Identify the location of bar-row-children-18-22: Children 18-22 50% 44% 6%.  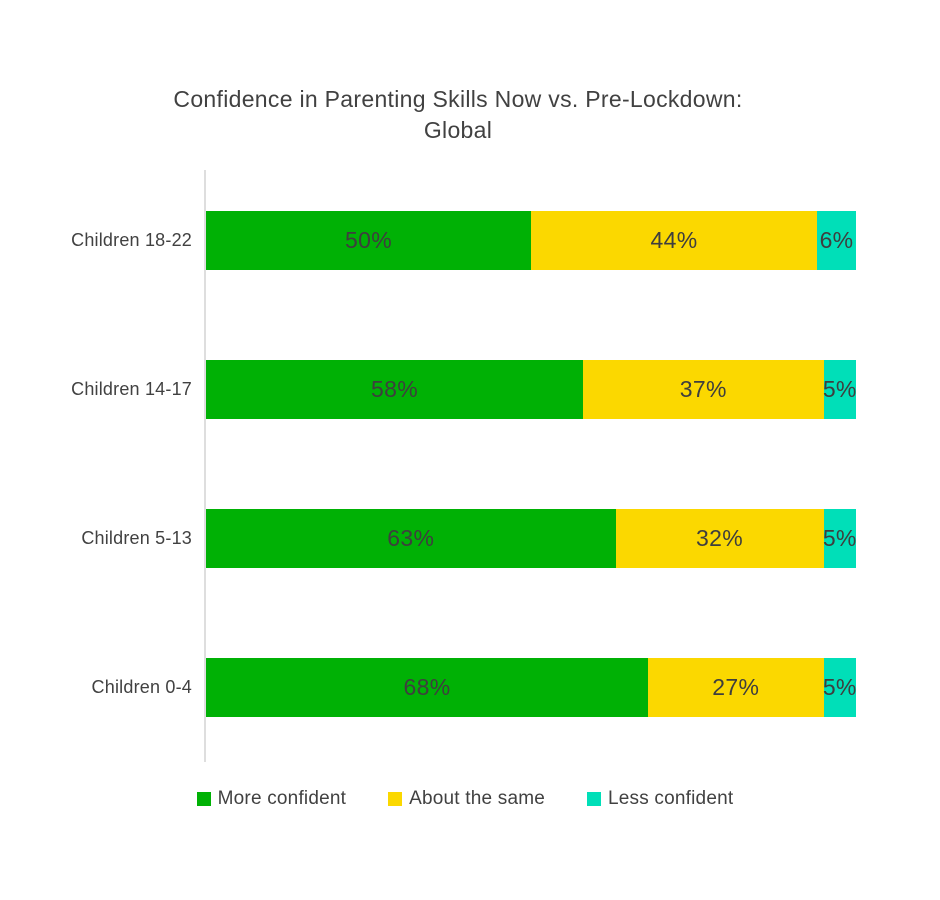
(463, 240).